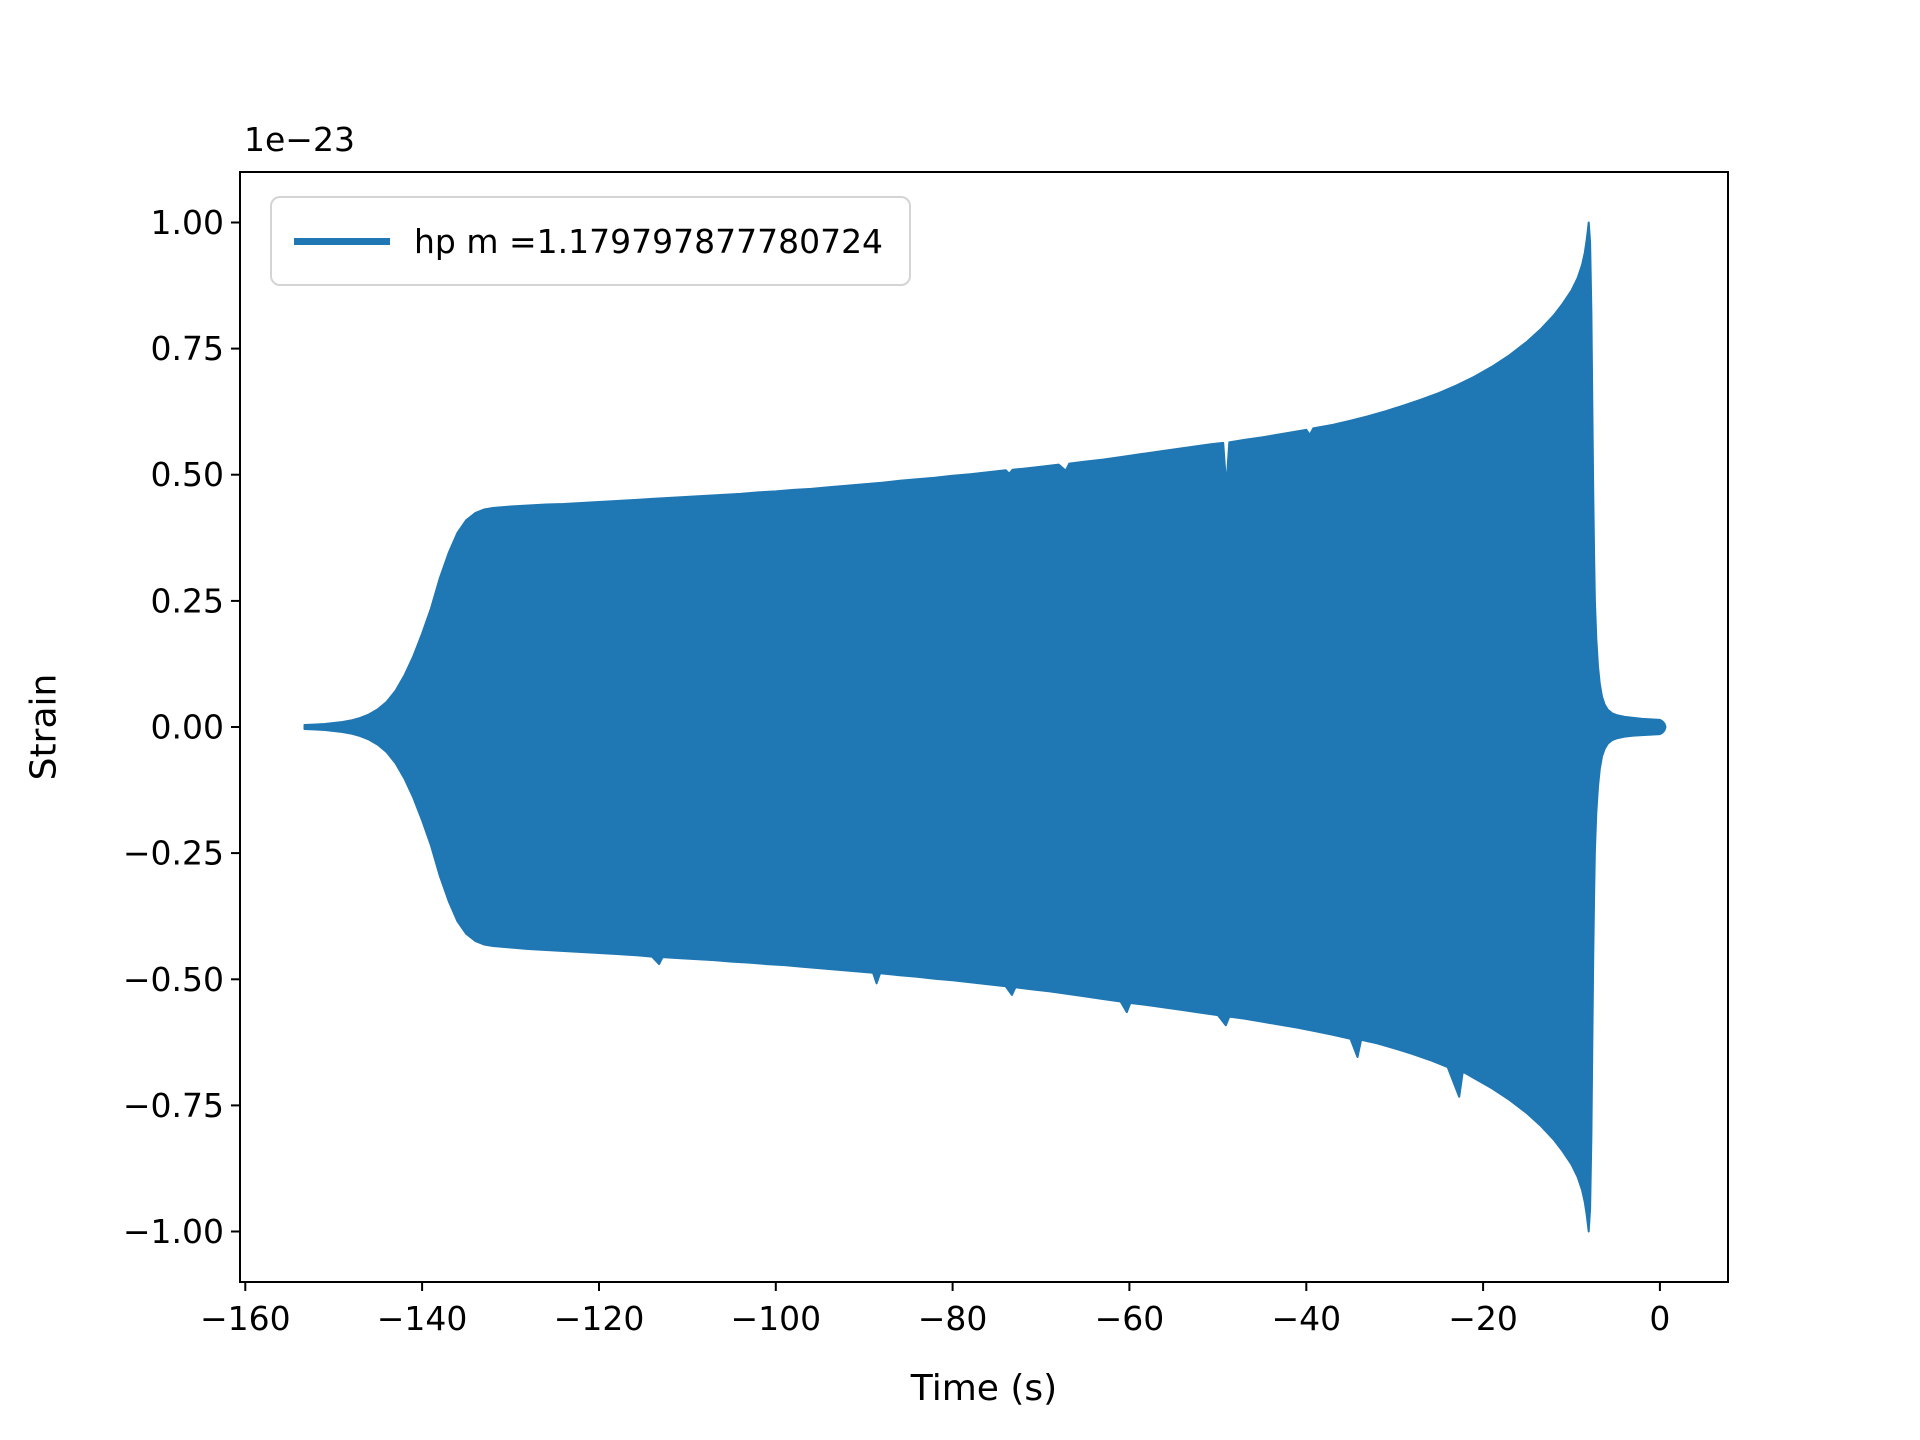  I want to click on y-tick-label: 1.00, so click(187, 222).